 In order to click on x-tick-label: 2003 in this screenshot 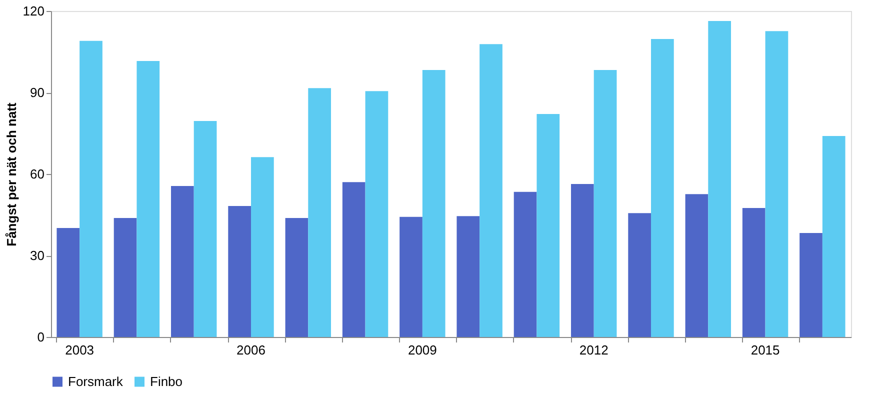, I will do `click(79, 350)`.